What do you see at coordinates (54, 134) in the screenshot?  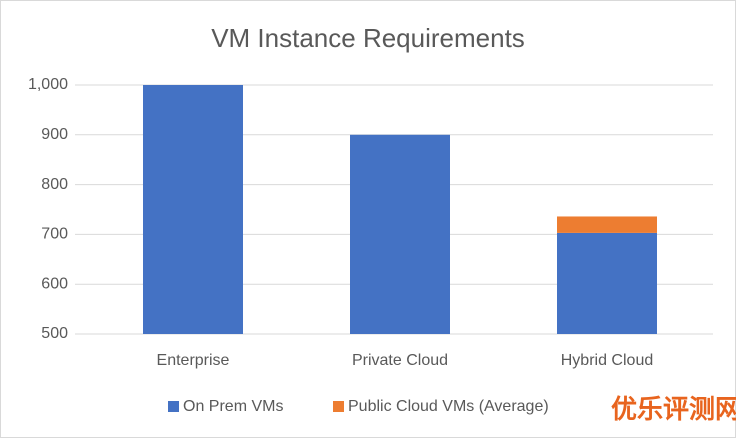 I see `y-tick-label: 900` at bounding box center [54, 134].